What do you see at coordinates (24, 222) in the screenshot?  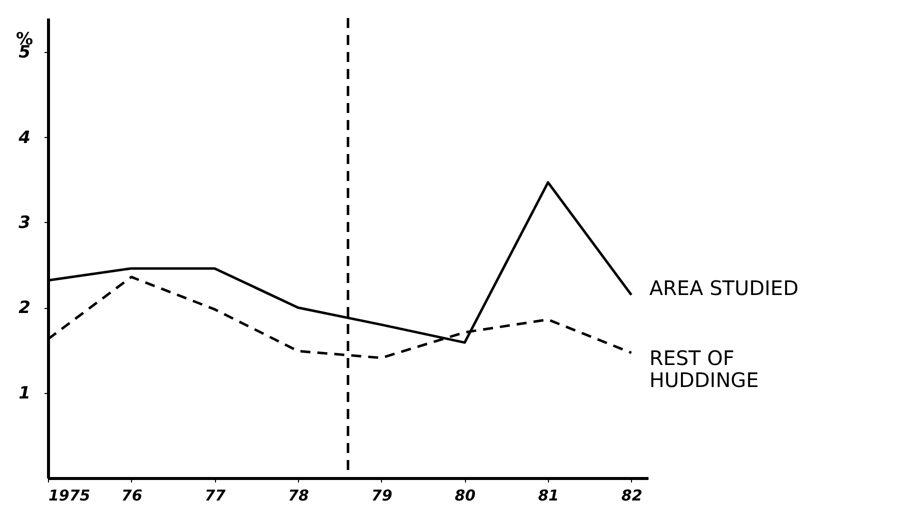 I see `y-tick-label: 3` at bounding box center [24, 222].